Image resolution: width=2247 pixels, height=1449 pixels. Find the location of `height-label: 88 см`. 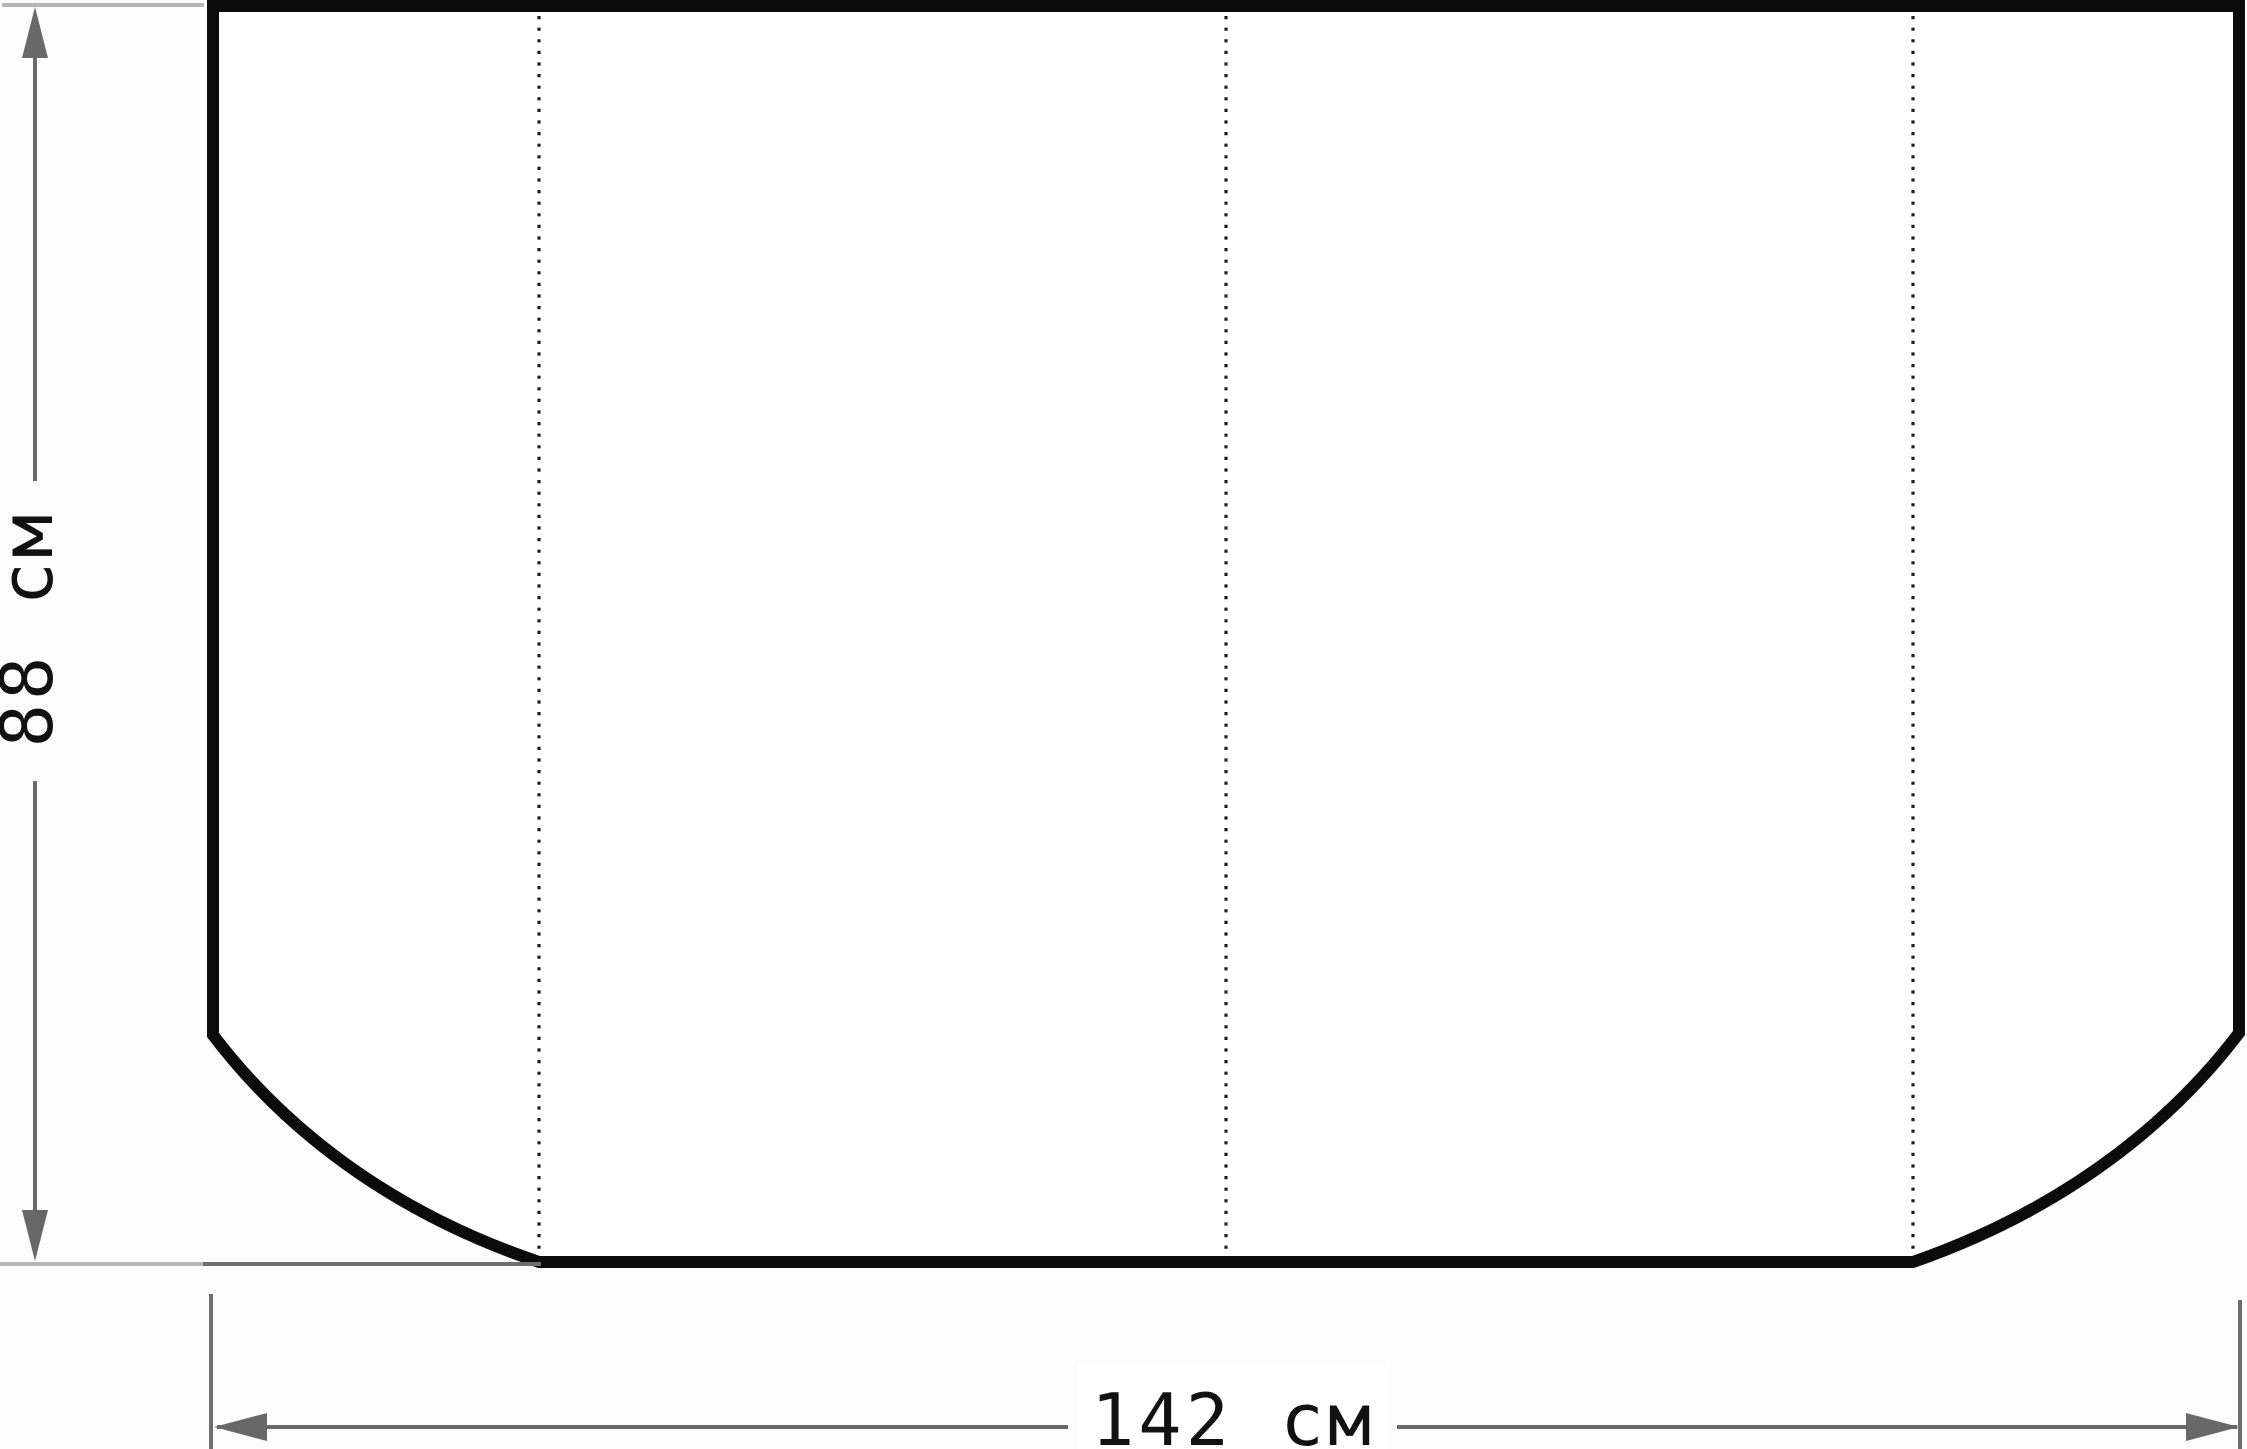

height-label: 88 см is located at coordinates (34, 629).